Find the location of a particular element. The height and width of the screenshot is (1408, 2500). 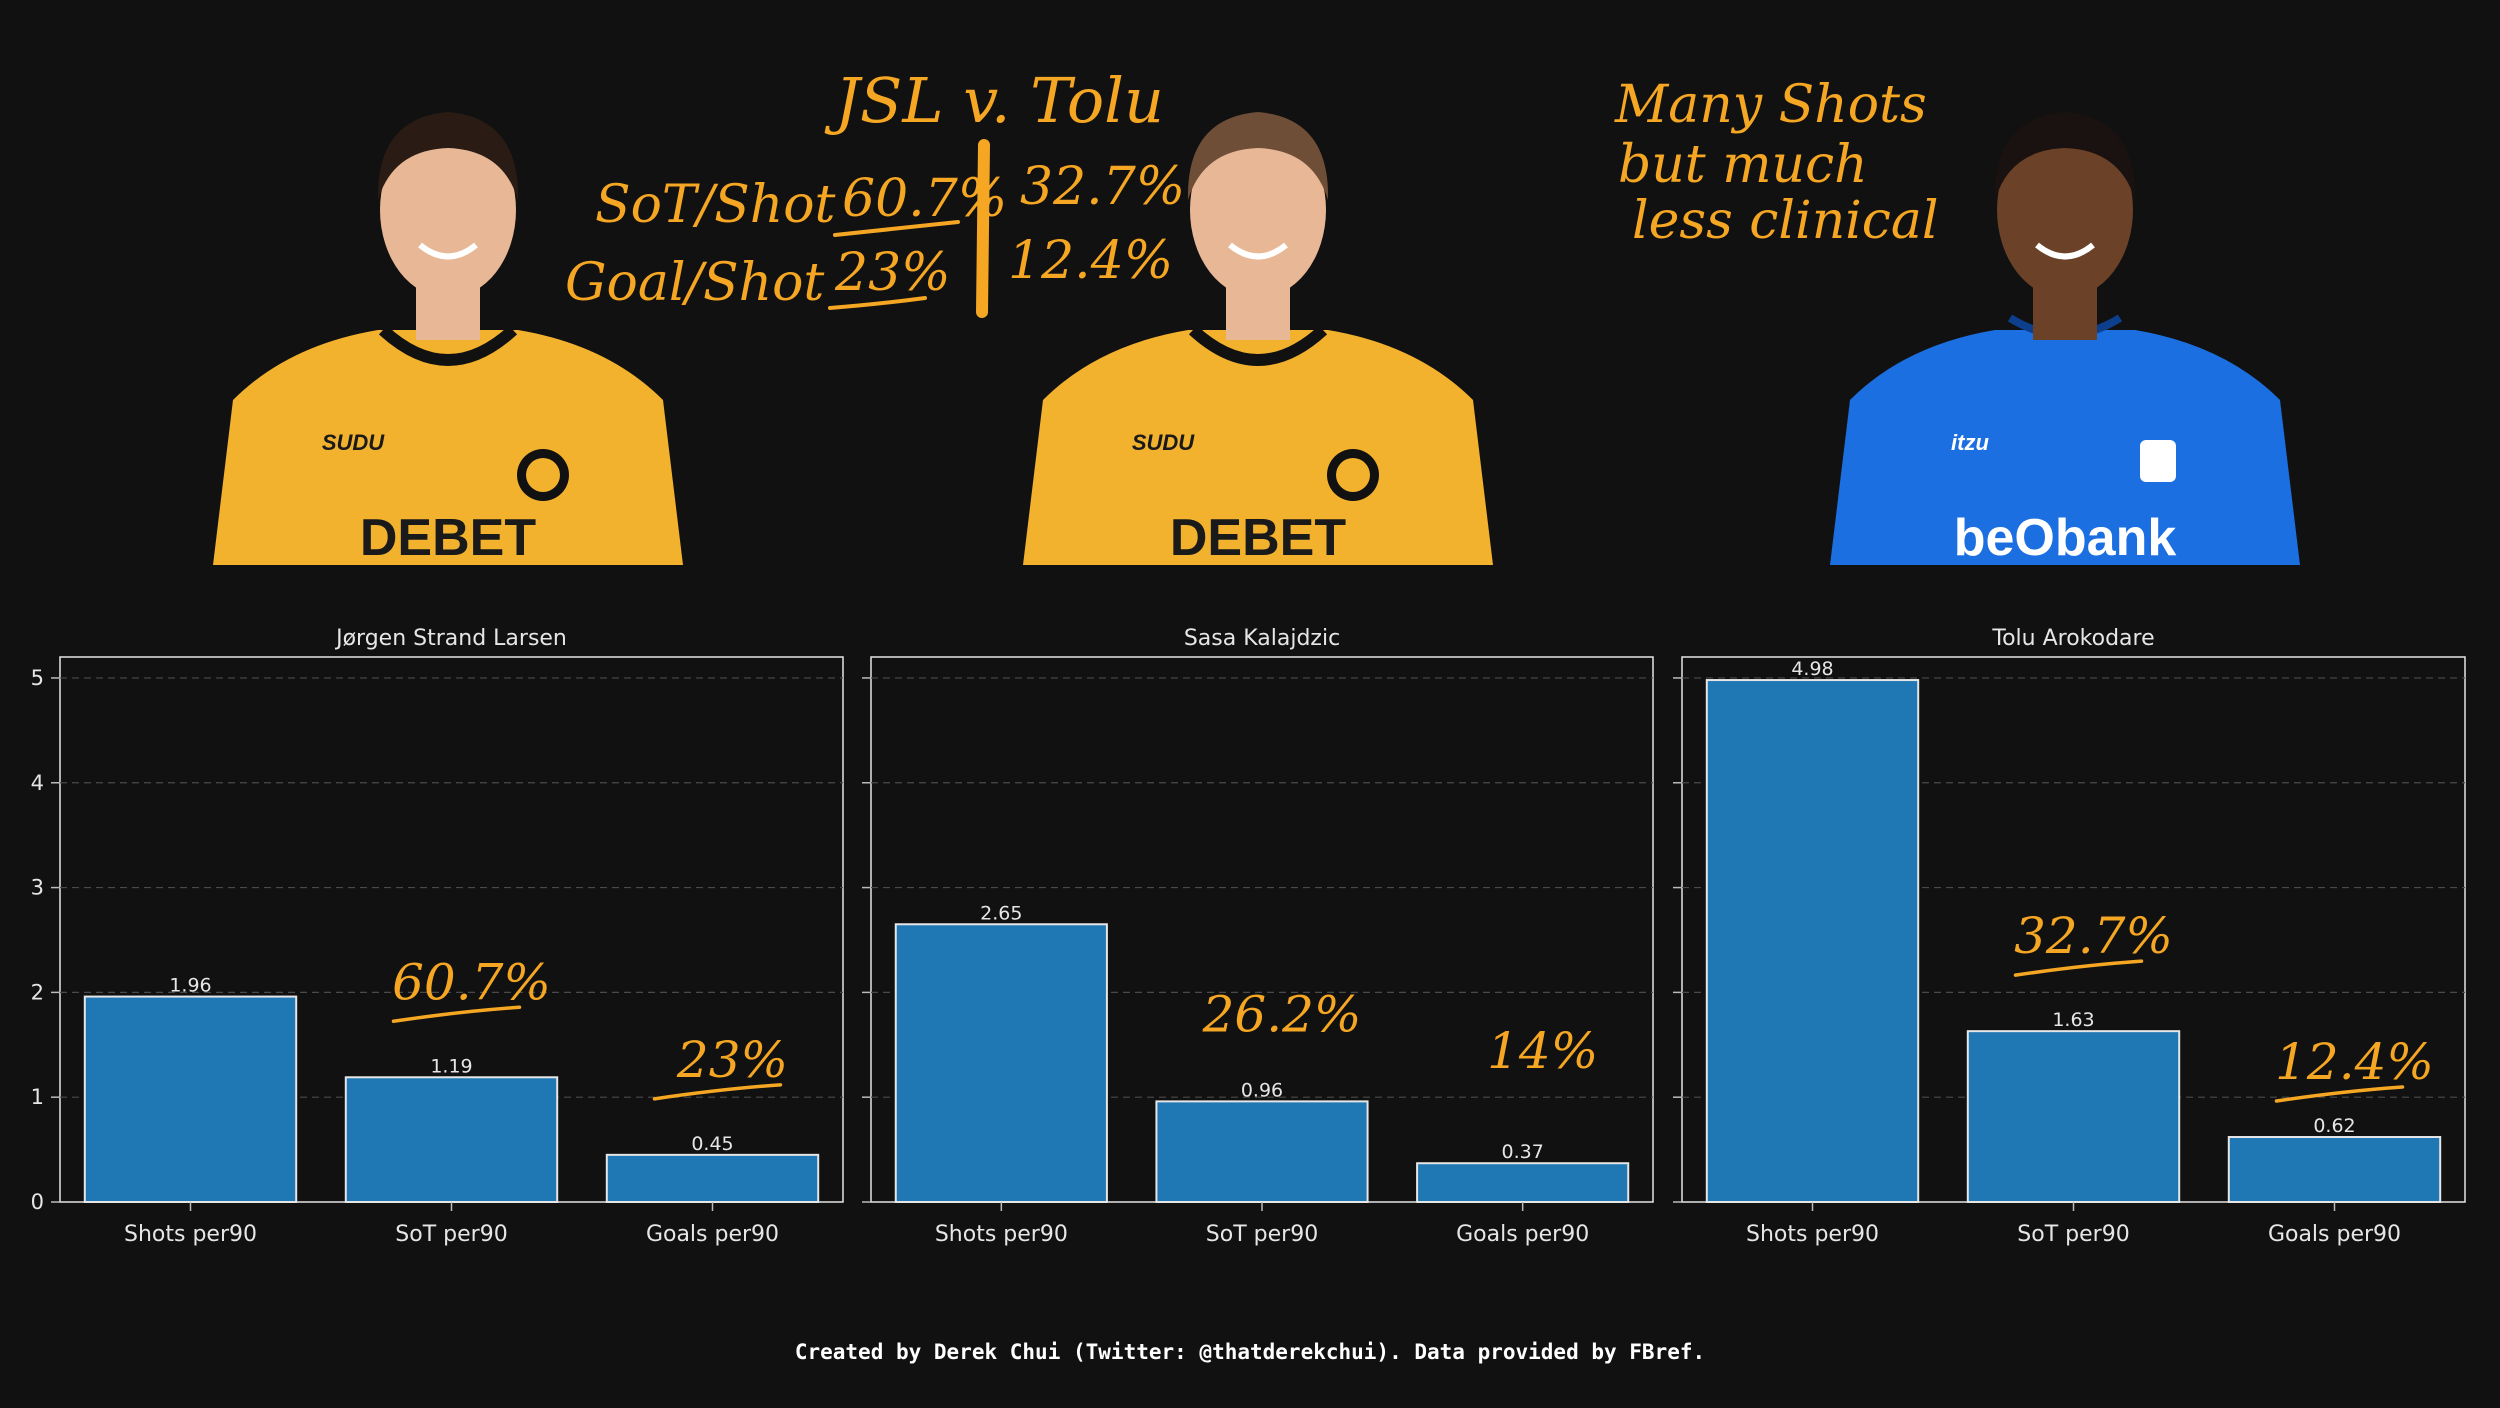

player-portrait-2: DEBET SUDU is located at coordinates (1258, 339).